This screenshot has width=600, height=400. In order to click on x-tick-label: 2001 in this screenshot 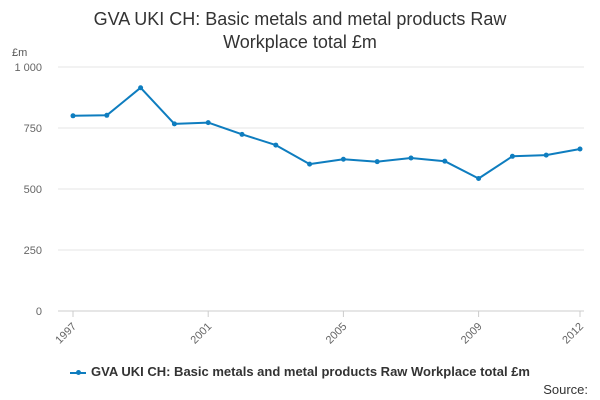, I will do `click(202, 334)`.